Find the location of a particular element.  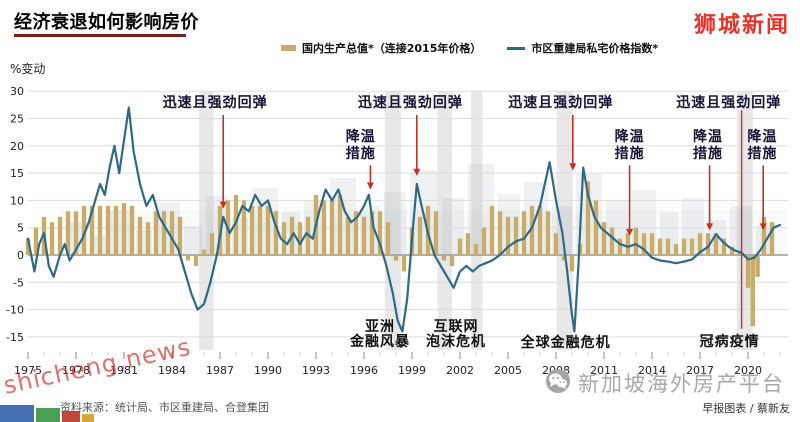

watermark-platform: 新加坡海外房产平台 is located at coordinates (665, 383).